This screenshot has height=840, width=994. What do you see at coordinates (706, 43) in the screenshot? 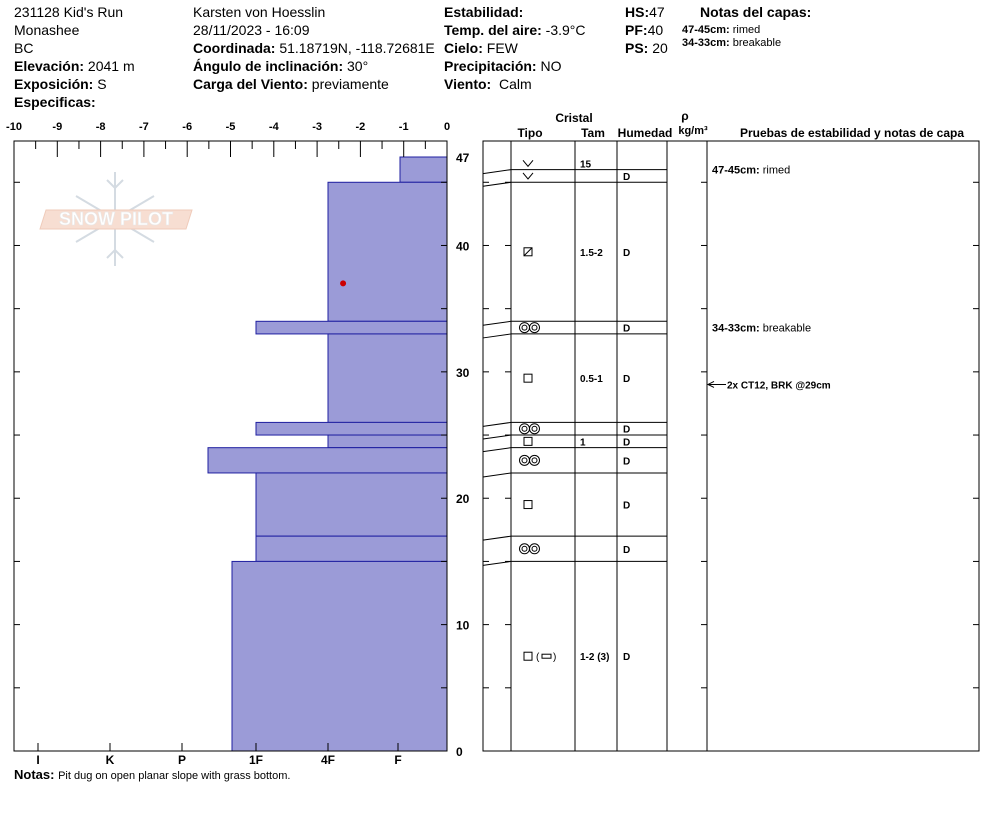
I see `layer-note-2-range: 34-33cm:` at bounding box center [706, 43].